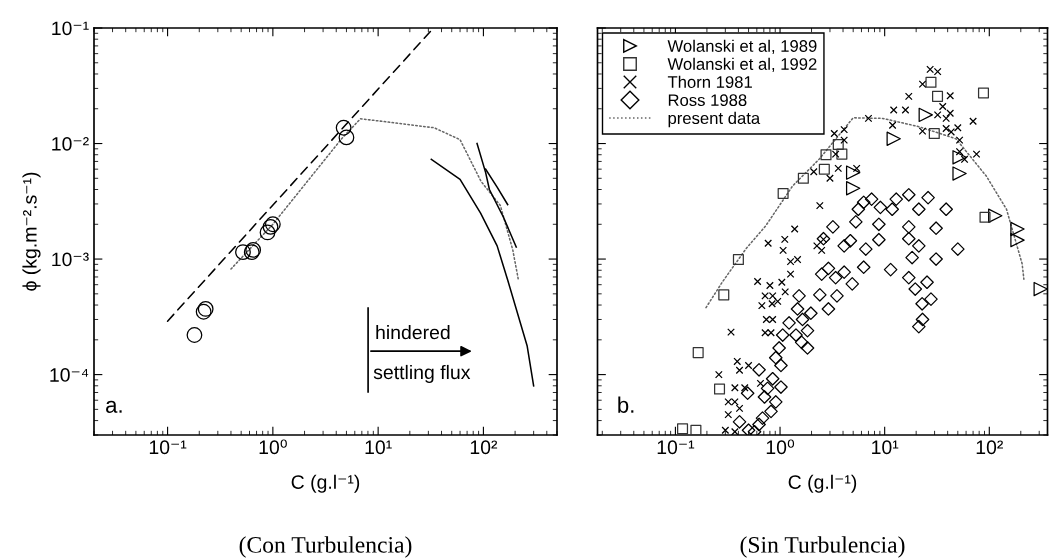 Image resolution: width=1052 pixels, height=560 pixels. Describe the element at coordinates (70, 259) in the screenshot. I see `y-tick-label: 10⁻³` at that location.